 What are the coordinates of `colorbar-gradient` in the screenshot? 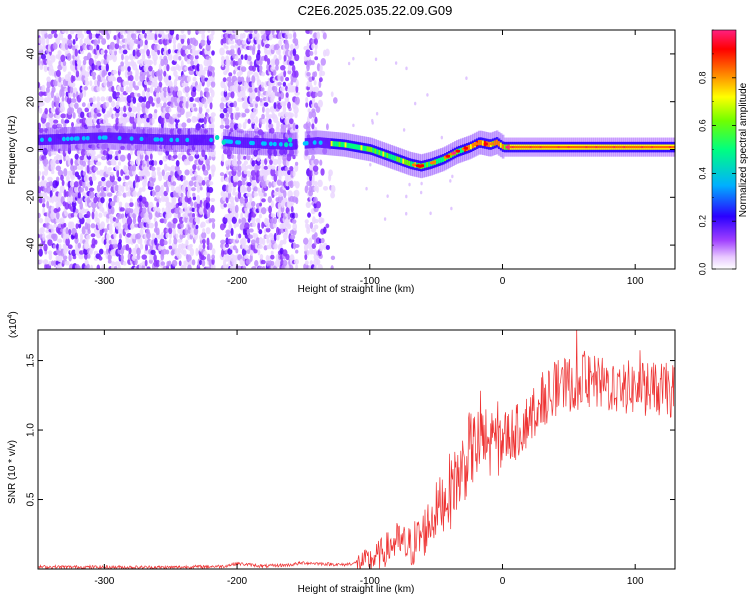 It's located at (724, 149).